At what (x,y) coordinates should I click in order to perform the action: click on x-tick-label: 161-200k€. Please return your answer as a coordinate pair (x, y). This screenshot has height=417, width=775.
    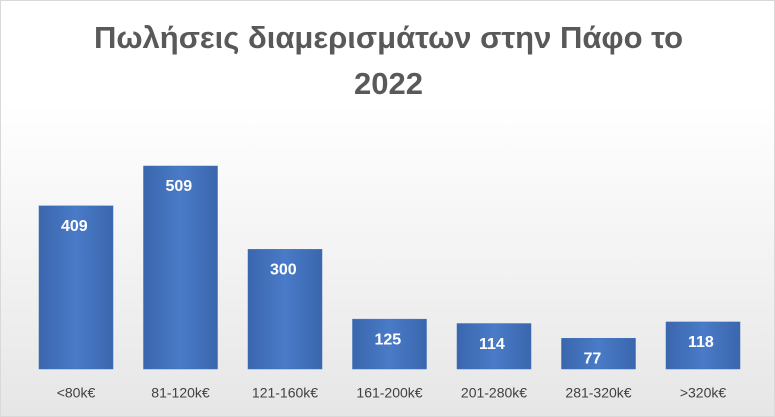
    Looking at the image, I should click on (389, 393).